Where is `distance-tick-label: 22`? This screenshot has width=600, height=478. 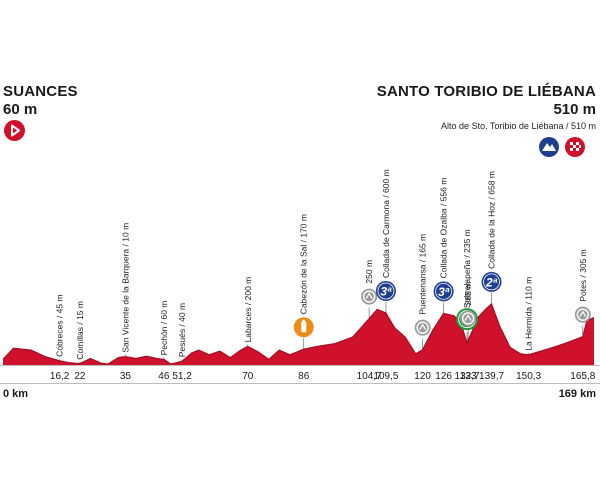
distance-tick-label: 22 is located at coordinates (80, 376).